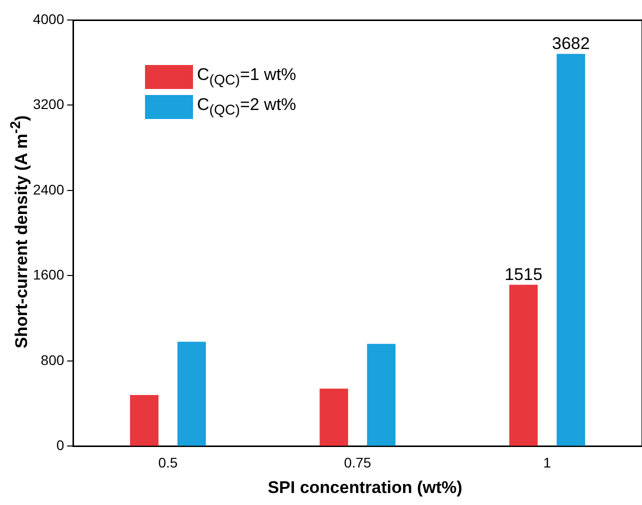 The image size is (642, 505). I want to click on legend-label: C$_{(QC)}$=1 wt%, so click(246, 77).